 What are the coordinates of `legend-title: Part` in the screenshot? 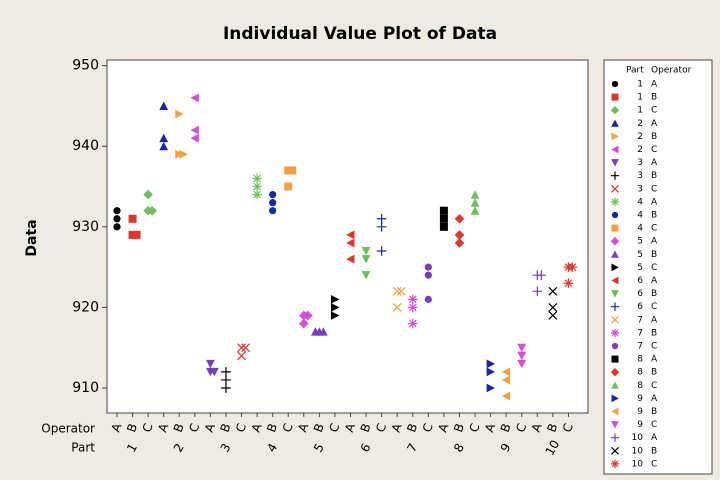 It's located at (635, 71).